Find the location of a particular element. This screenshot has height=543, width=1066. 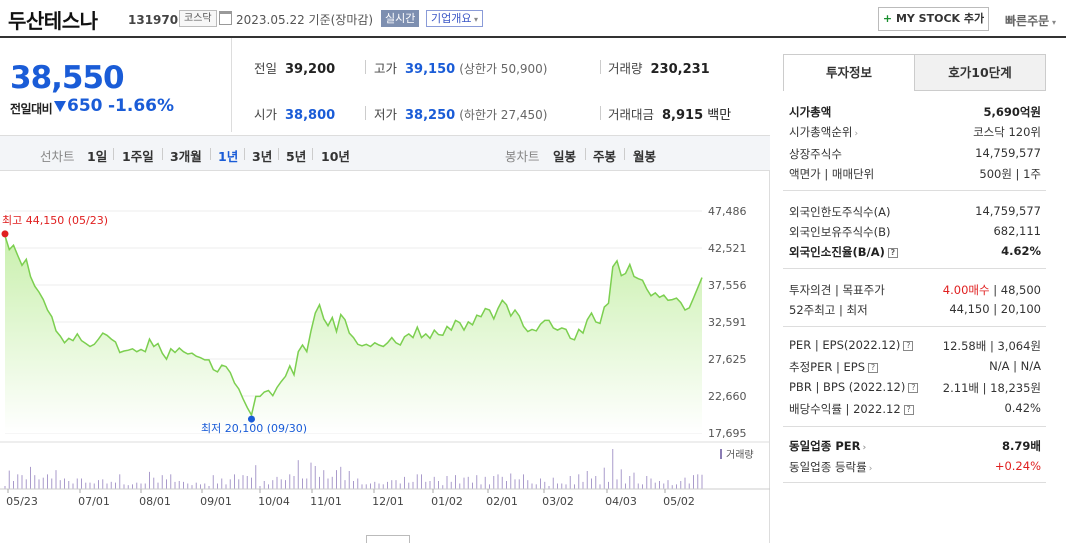

pbr-bps-row: PBR | BPS (2022.12)? 2.11배 | 18,235원 is located at coordinates (915, 387).